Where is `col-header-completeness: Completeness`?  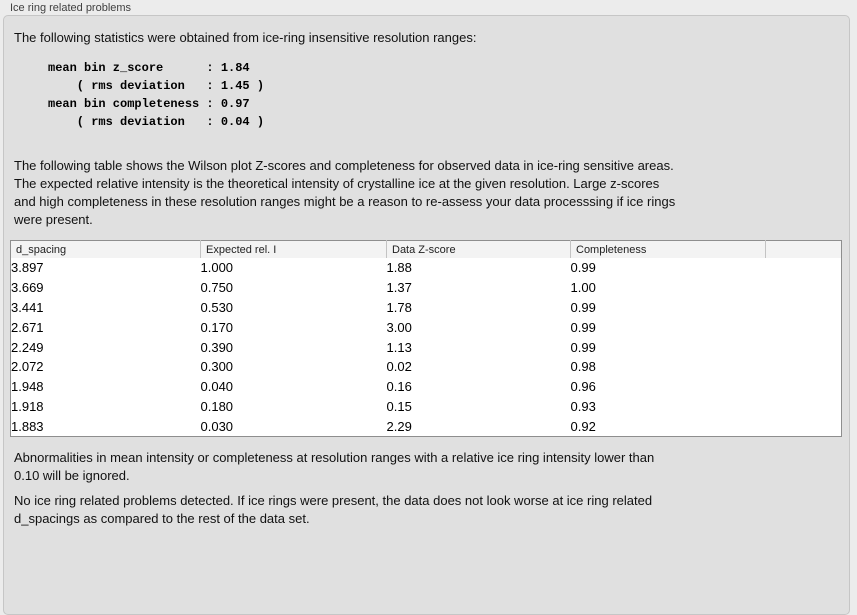 col-header-completeness: Completeness is located at coordinates (668, 249).